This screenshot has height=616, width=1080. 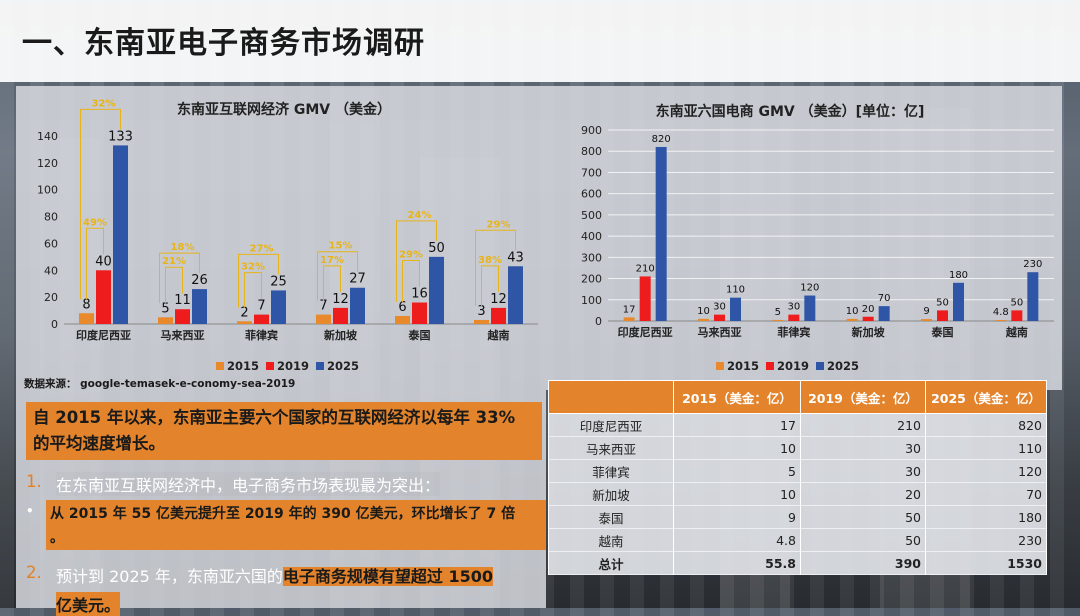 What do you see at coordinates (986, 425) in the screenshot?
I see `table-cell: 820` at bounding box center [986, 425].